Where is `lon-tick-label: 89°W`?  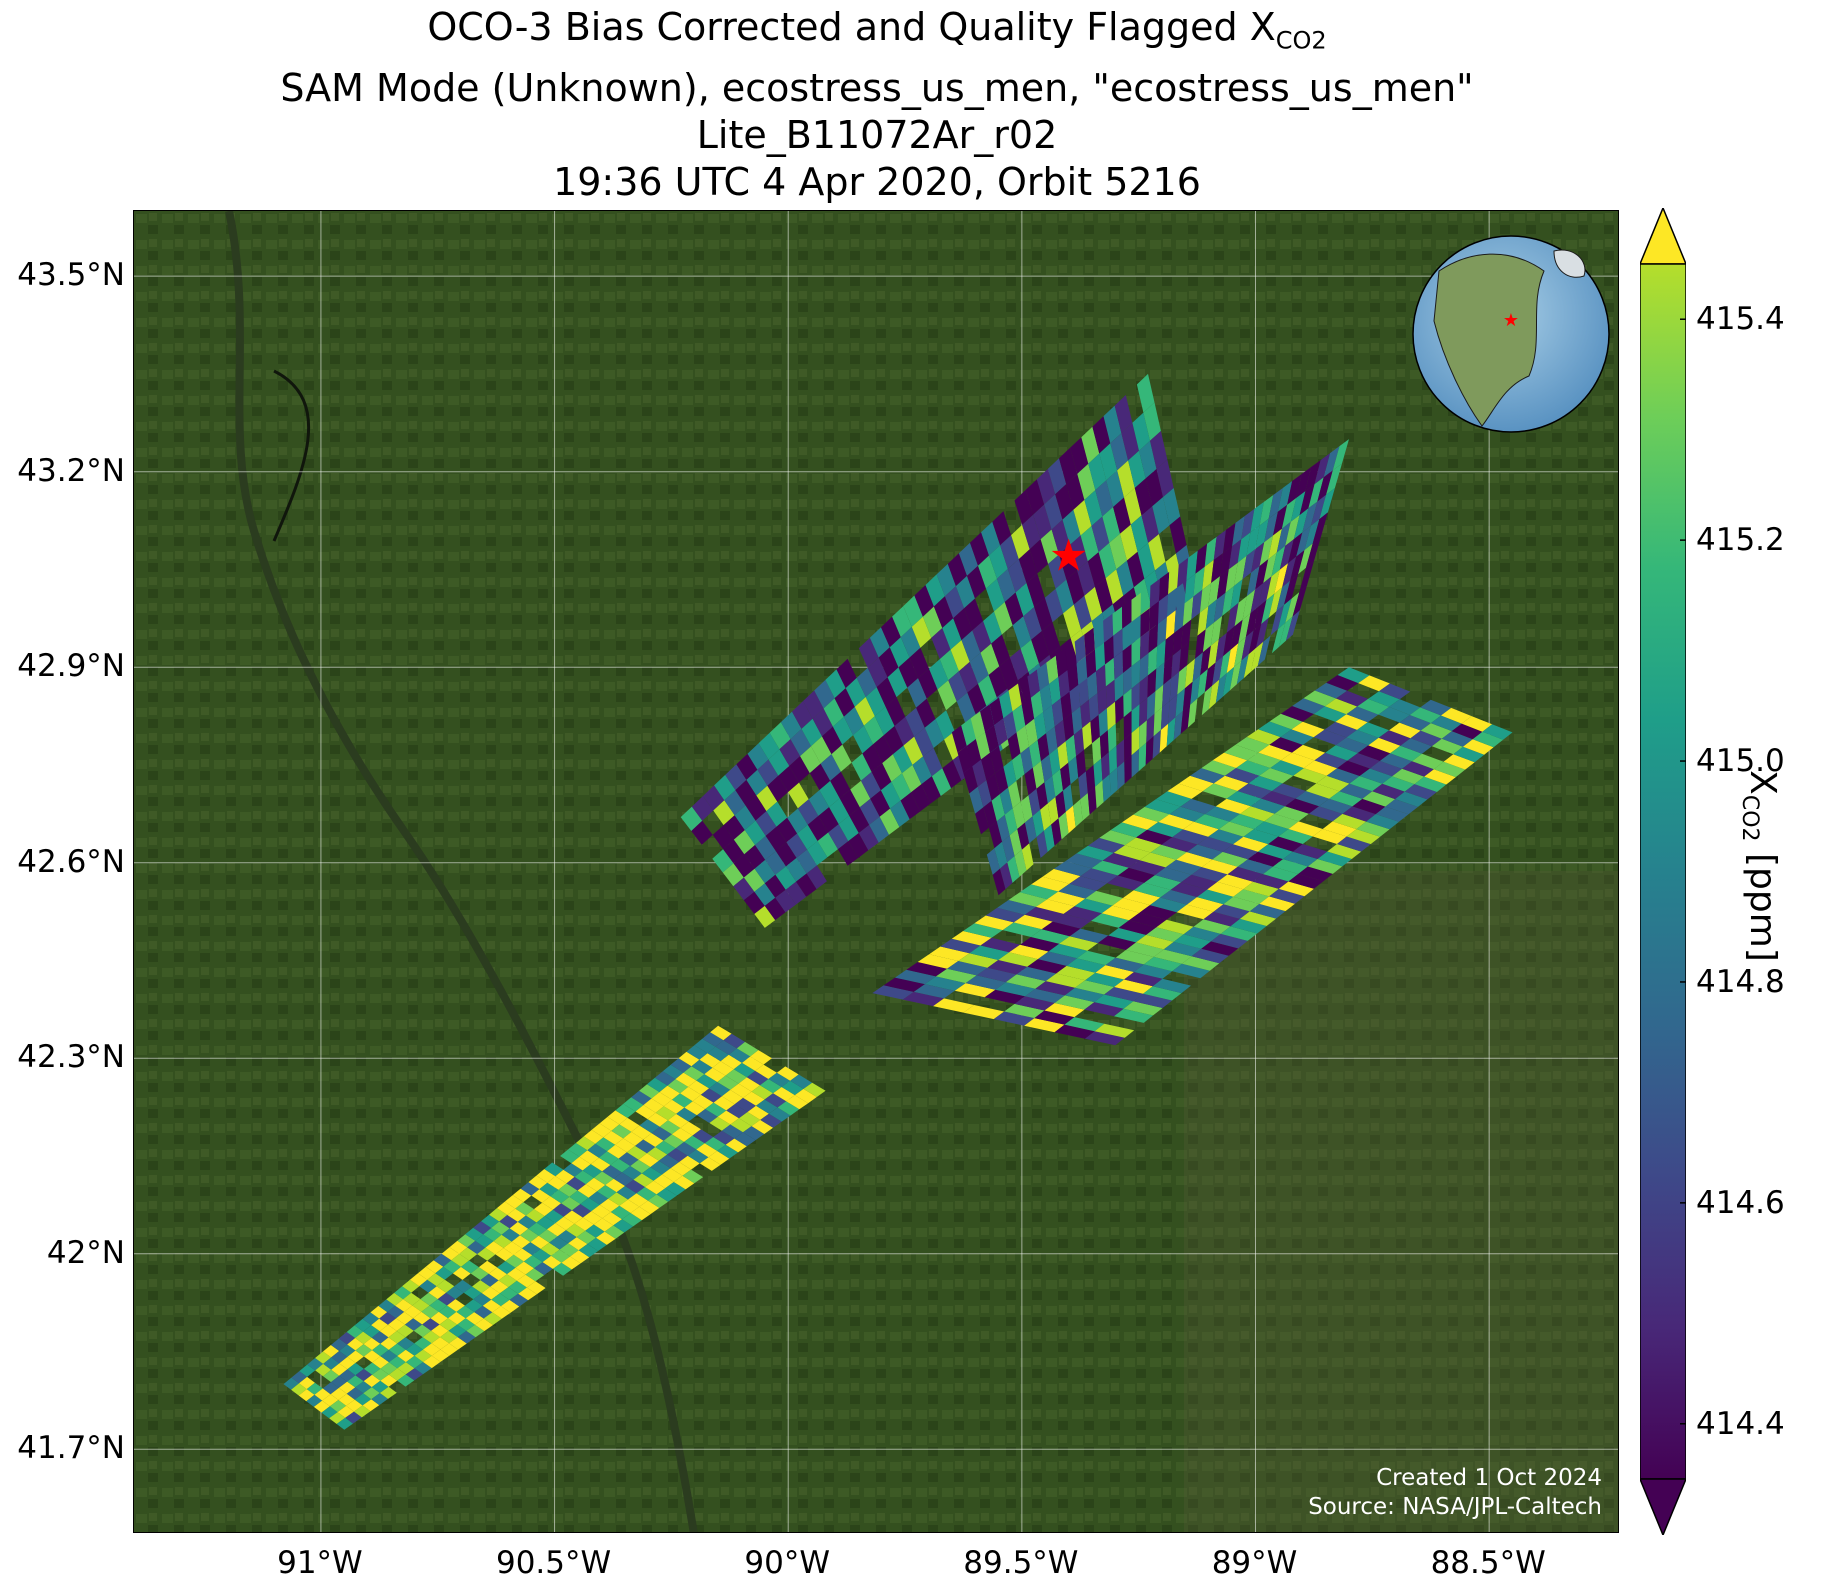 lon-tick-label: 89°W is located at coordinates (1254, 1563).